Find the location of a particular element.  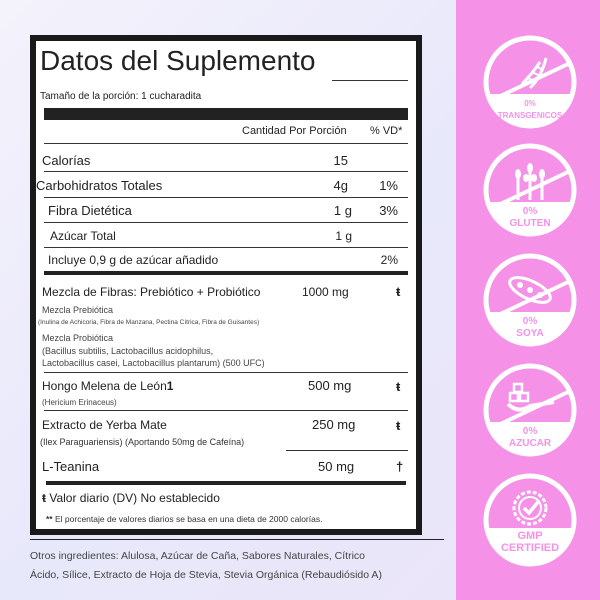

badge-text: 0% SOYA is located at coordinates (530, 327).